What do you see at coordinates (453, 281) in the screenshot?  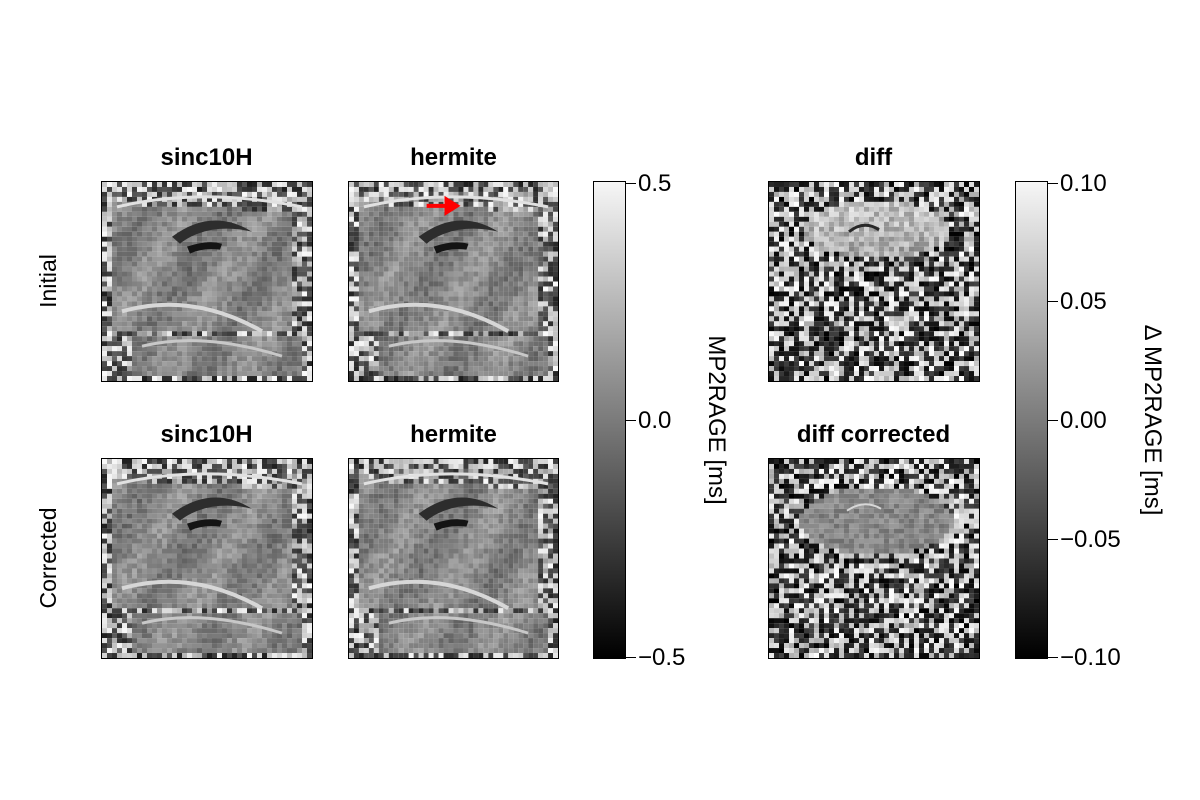 I see `image-hermite-initial` at bounding box center [453, 281].